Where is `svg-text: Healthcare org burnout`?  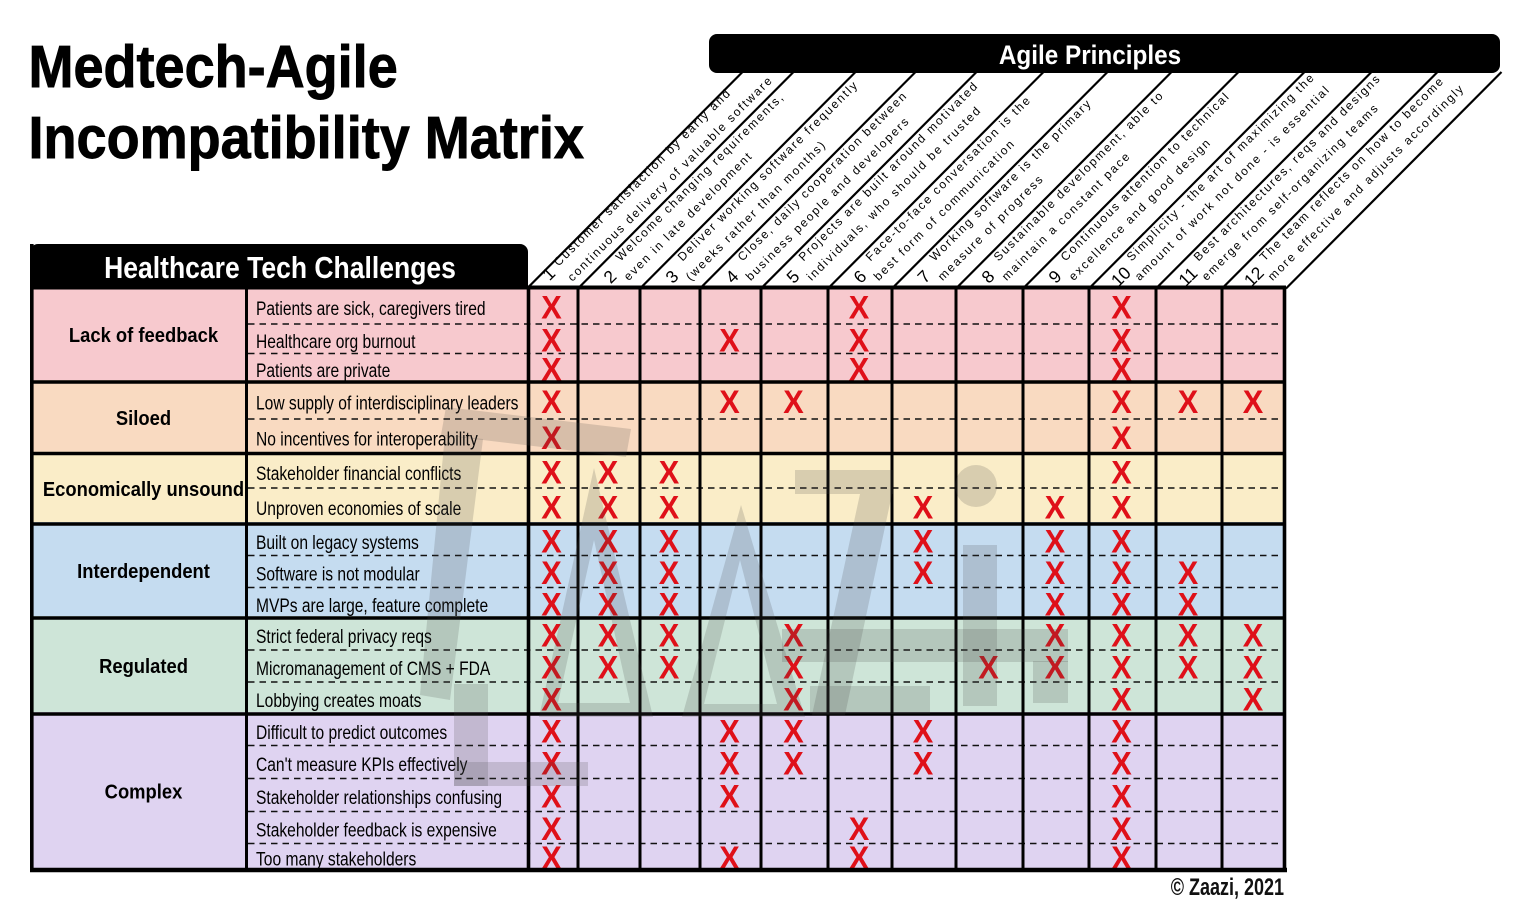 svg-text: Healthcare org burnout is located at coordinates (335, 341).